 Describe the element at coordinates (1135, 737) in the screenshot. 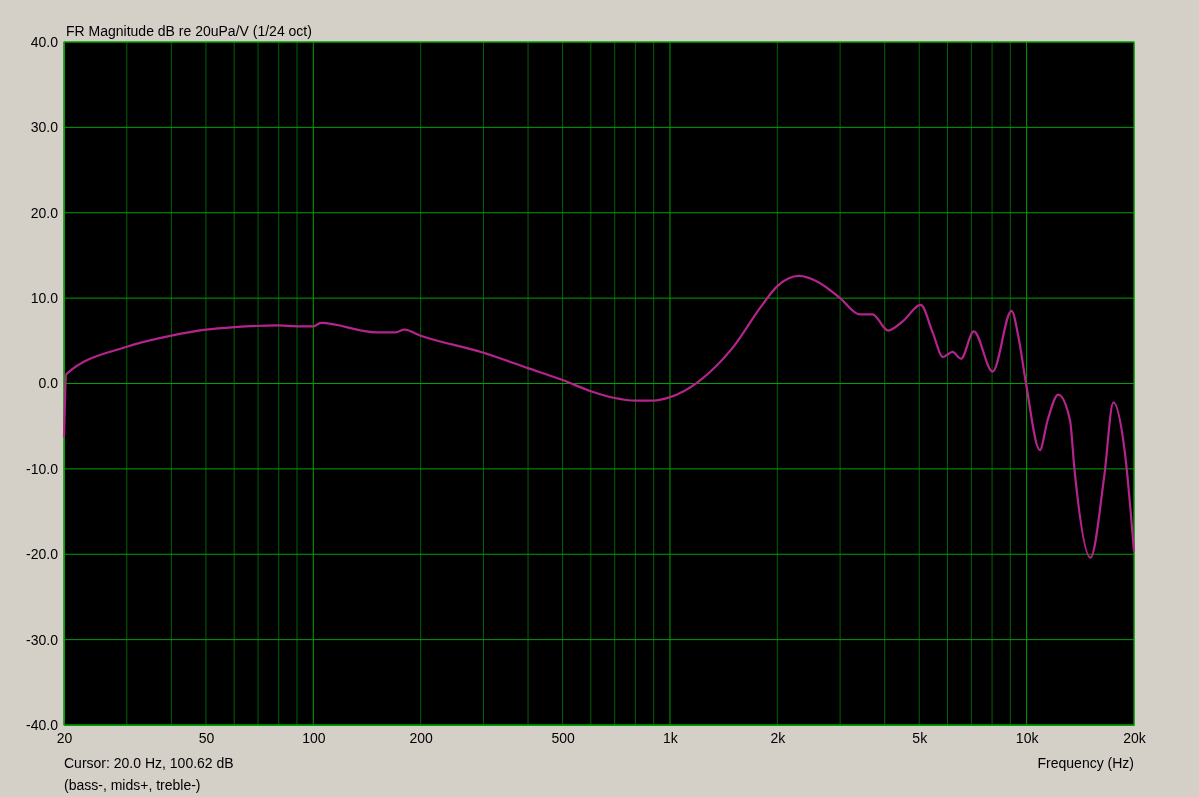

I see `x-tick-label: 20k` at that location.